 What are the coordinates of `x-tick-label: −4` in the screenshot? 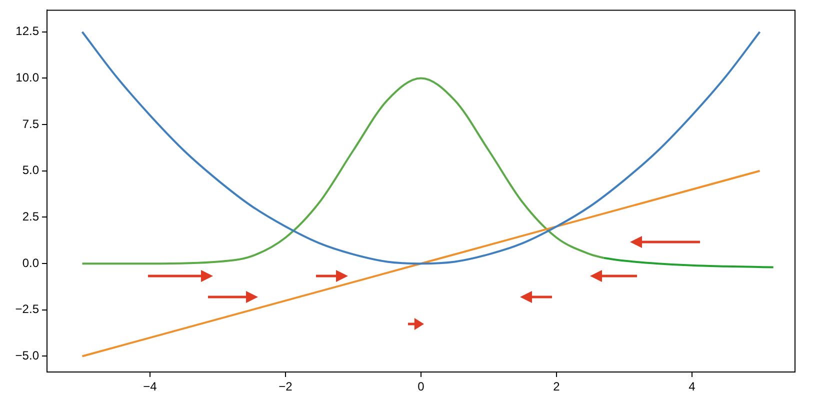 It's located at (150, 387).